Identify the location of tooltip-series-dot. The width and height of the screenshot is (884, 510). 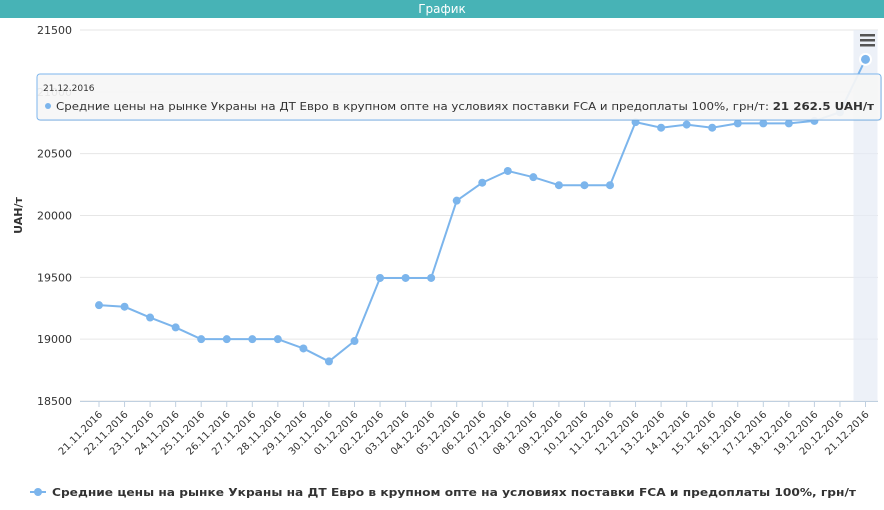
(48, 106).